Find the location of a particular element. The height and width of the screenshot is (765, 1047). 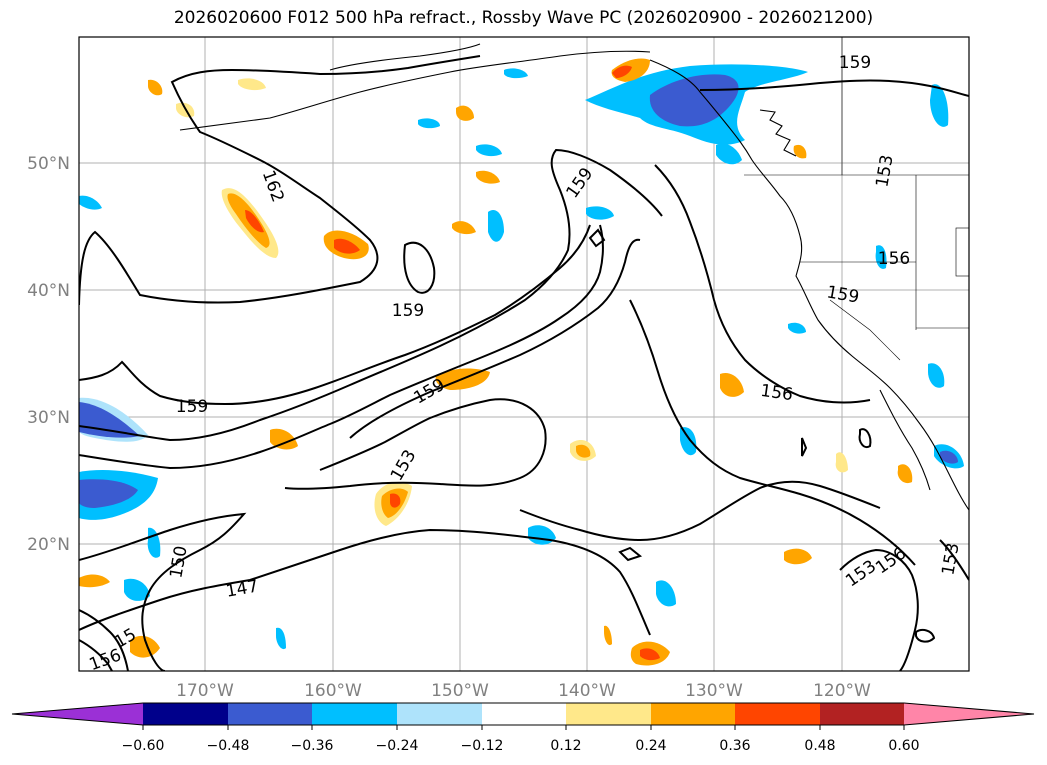

colorbar-tick-label: 0.60 is located at coordinates (903, 746).